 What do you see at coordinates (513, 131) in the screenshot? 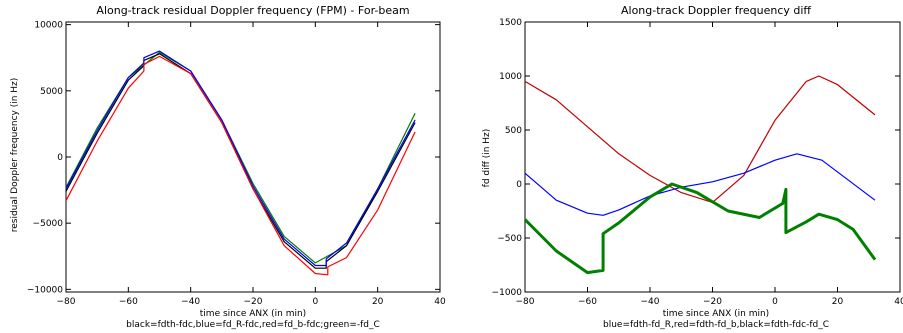
I see `y-tick-label: 500` at bounding box center [513, 131].